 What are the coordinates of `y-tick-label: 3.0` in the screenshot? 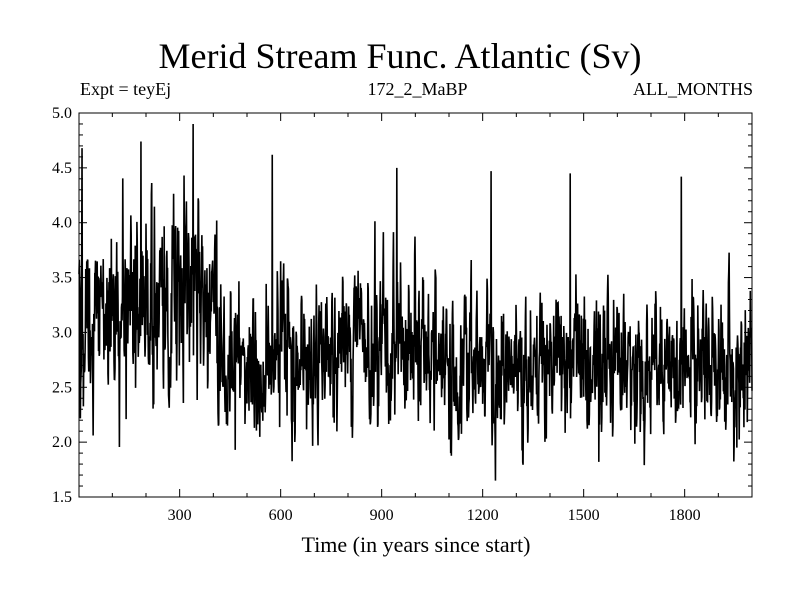 It's located at (62, 332).